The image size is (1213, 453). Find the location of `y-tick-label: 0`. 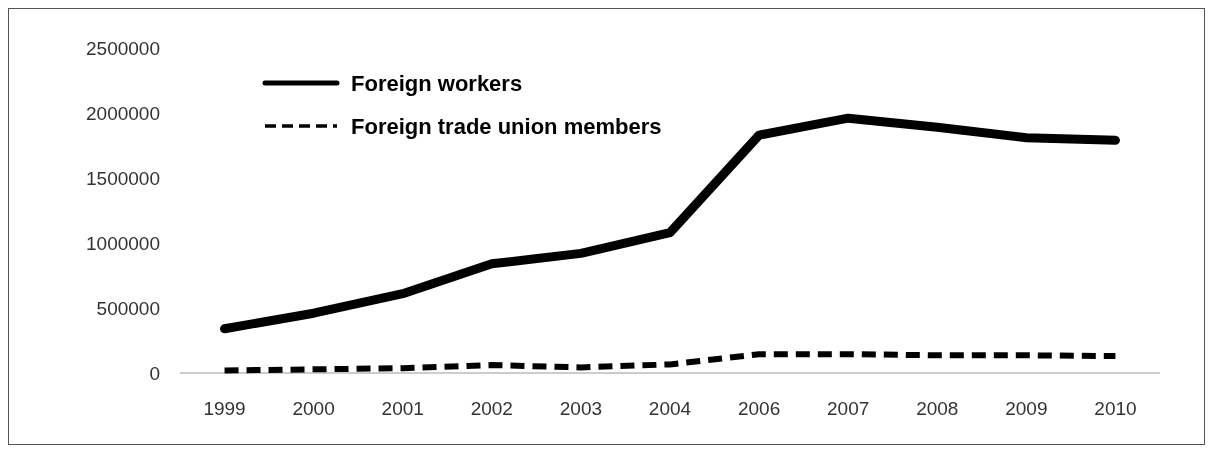

y-tick-label: 0 is located at coordinates (154, 373).